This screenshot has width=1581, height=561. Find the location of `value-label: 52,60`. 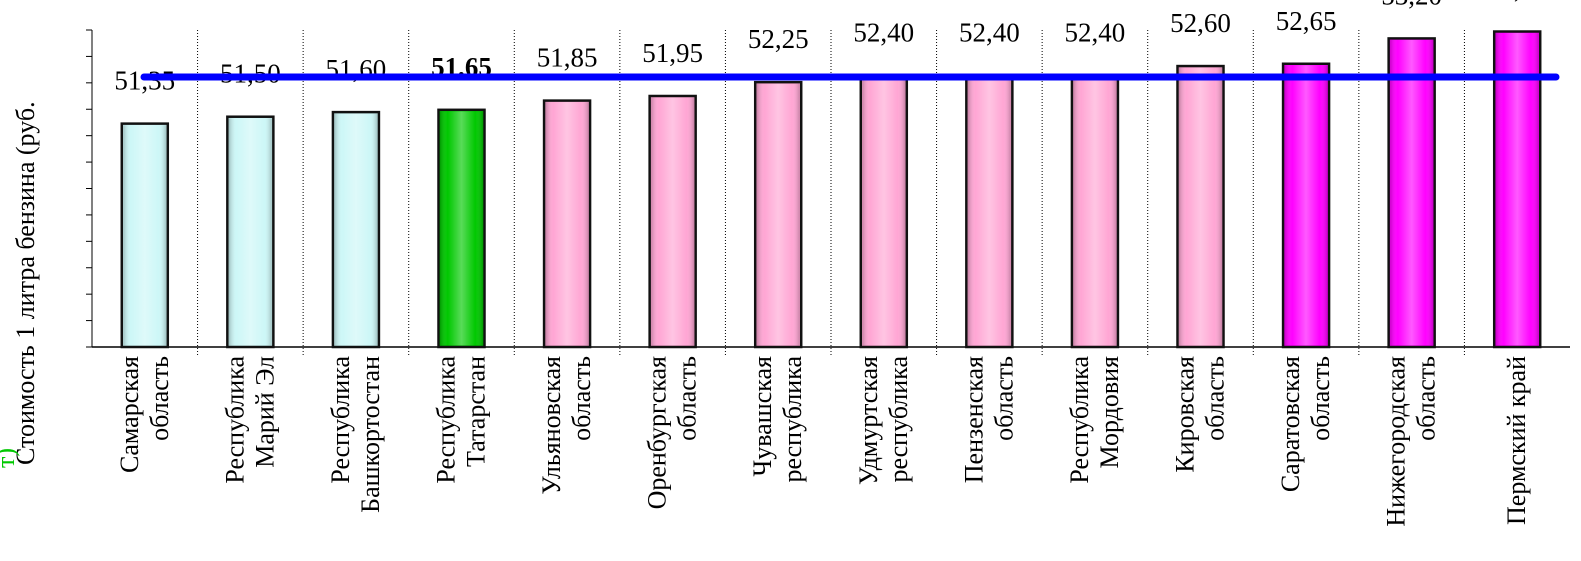

value-label: 52,60 is located at coordinates (1200, 23).